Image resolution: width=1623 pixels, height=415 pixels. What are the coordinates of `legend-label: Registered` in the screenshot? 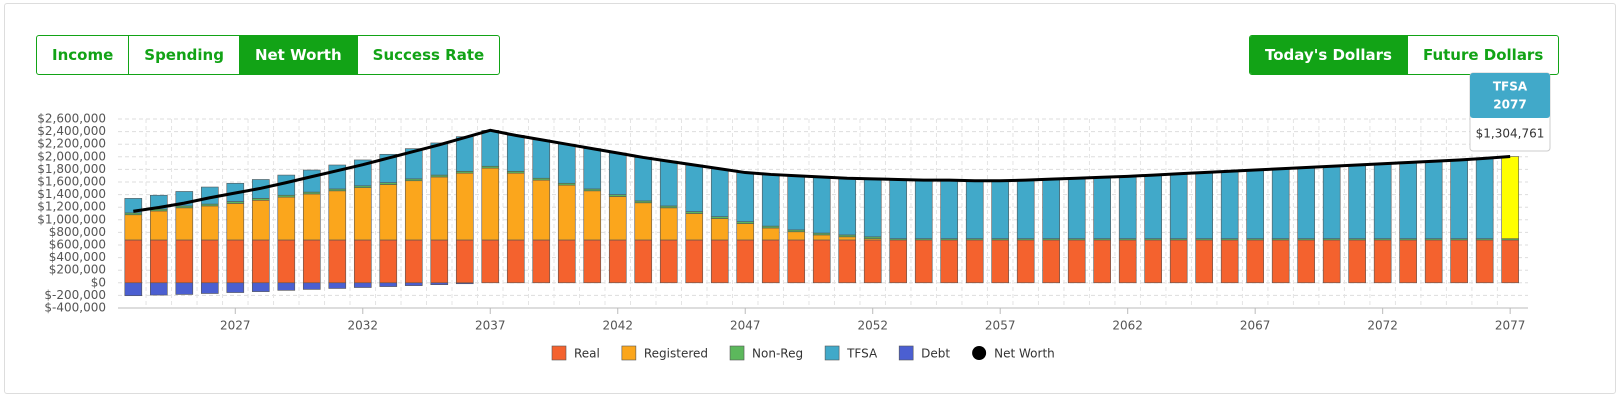 It's located at (676, 354).